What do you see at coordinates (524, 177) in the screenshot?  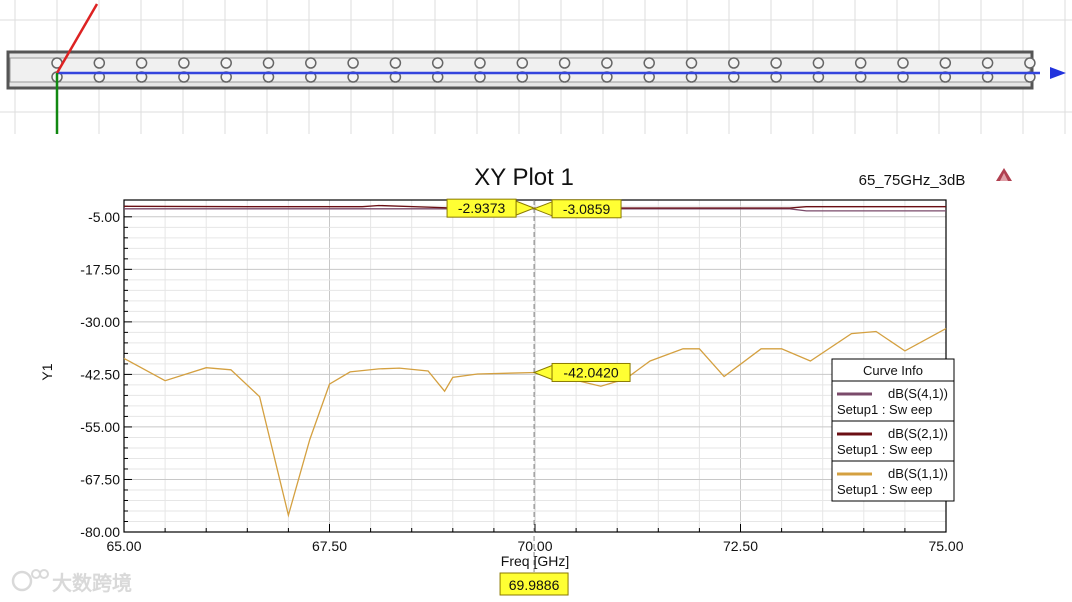 I see `chart-title: XY Plot 1` at bounding box center [524, 177].